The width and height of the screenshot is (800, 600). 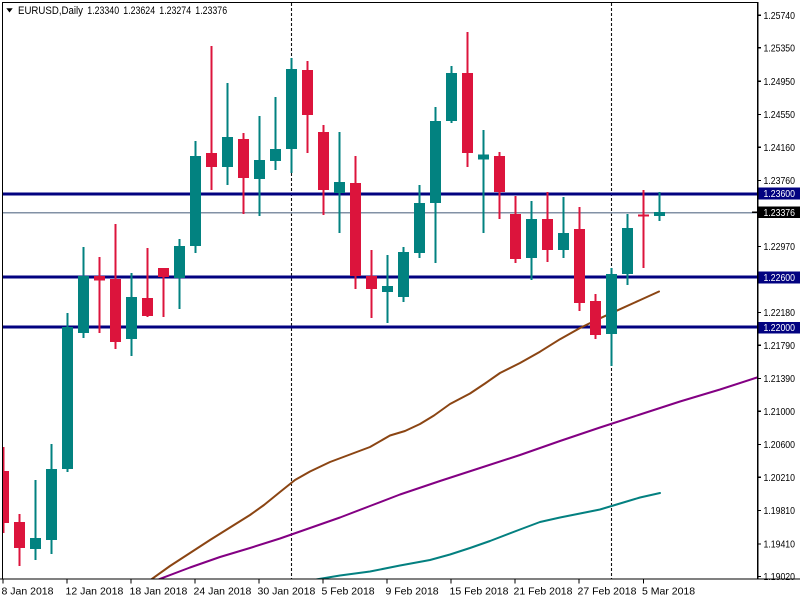 What do you see at coordinates (780, 445) in the screenshot?
I see `svg-text: 1.20600` at bounding box center [780, 445].